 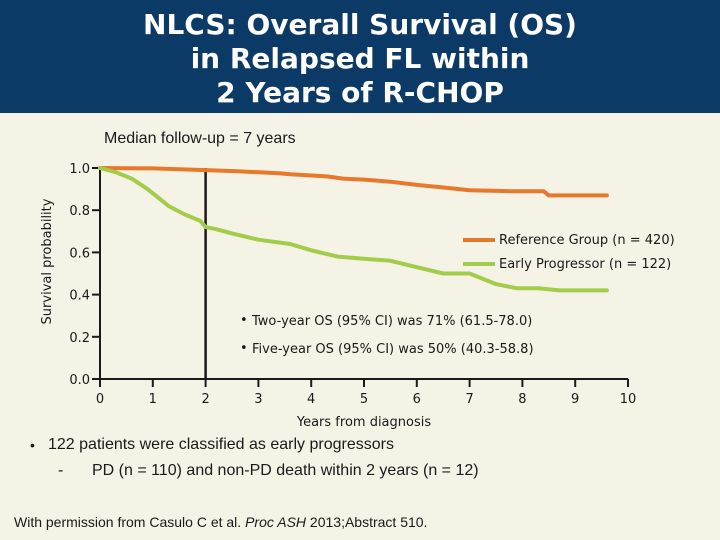 I want to click on chart-subtitle: Median follow-up = 7 years, so click(x=200, y=138).